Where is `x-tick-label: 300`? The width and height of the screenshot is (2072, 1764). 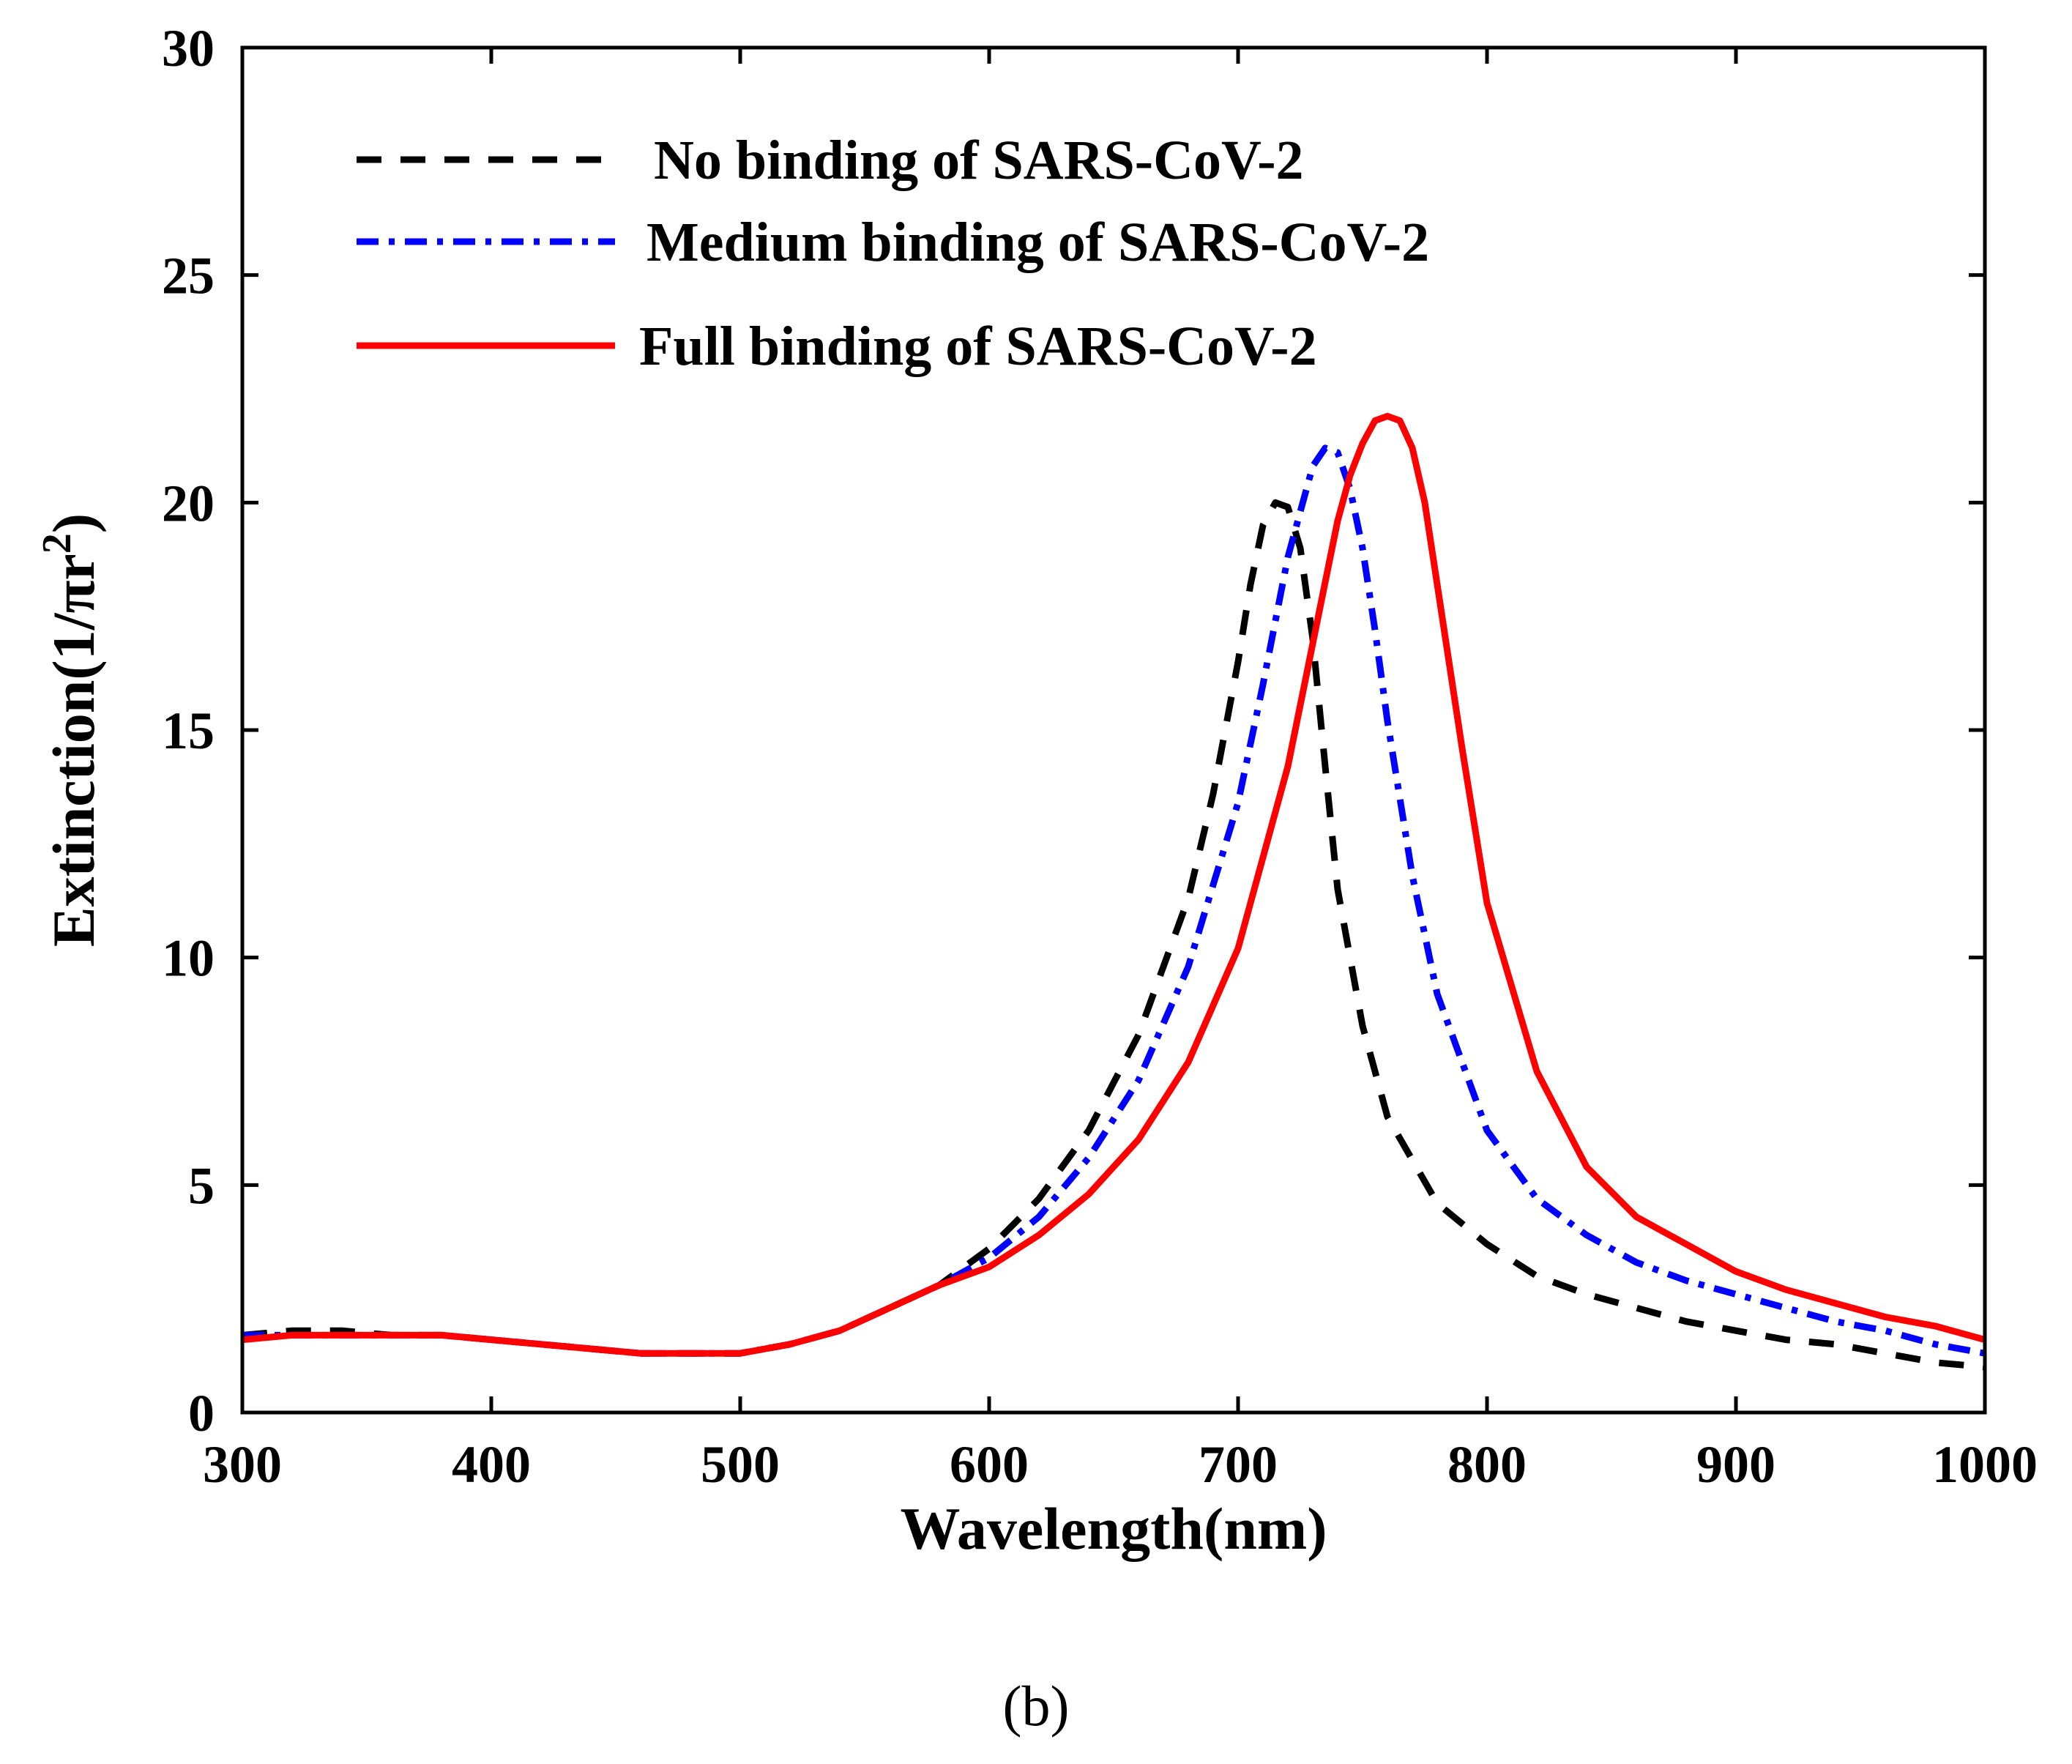 x-tick-label: 300 is located at coordinates (243, 1464).